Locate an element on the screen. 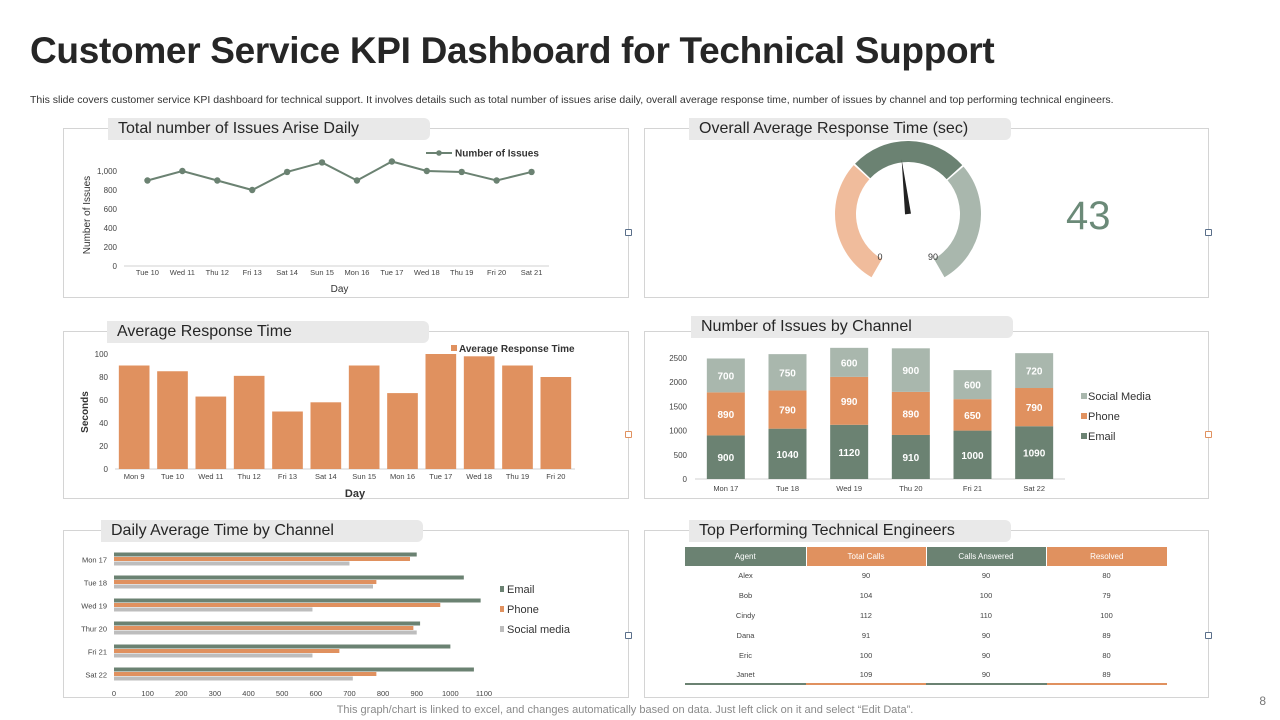  bar-email is located at coordinates (267, 623).